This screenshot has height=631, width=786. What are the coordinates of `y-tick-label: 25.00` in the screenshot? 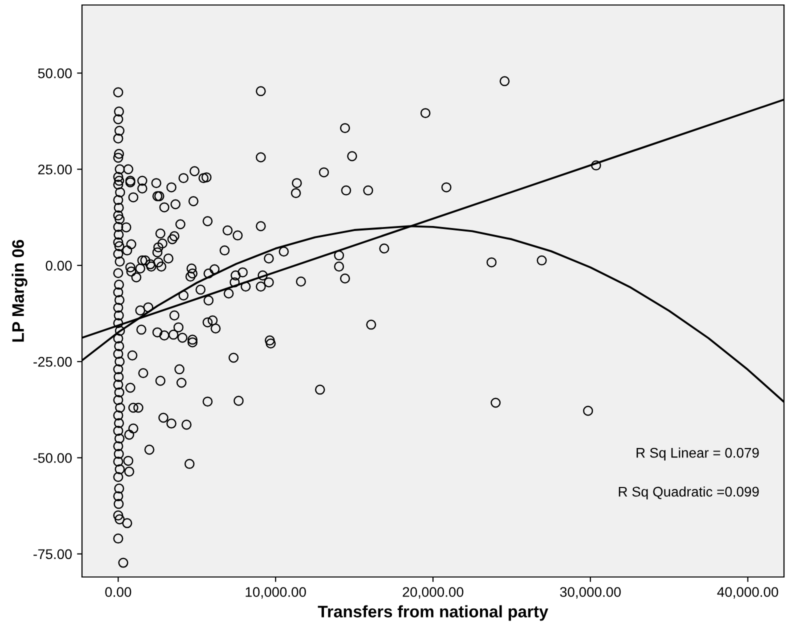 It's located at (55, 169).